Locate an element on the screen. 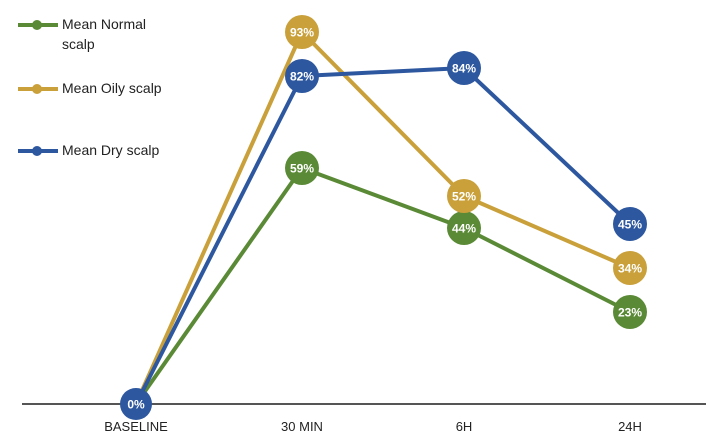  data-label: 59% is located at coordinates (302, 169).